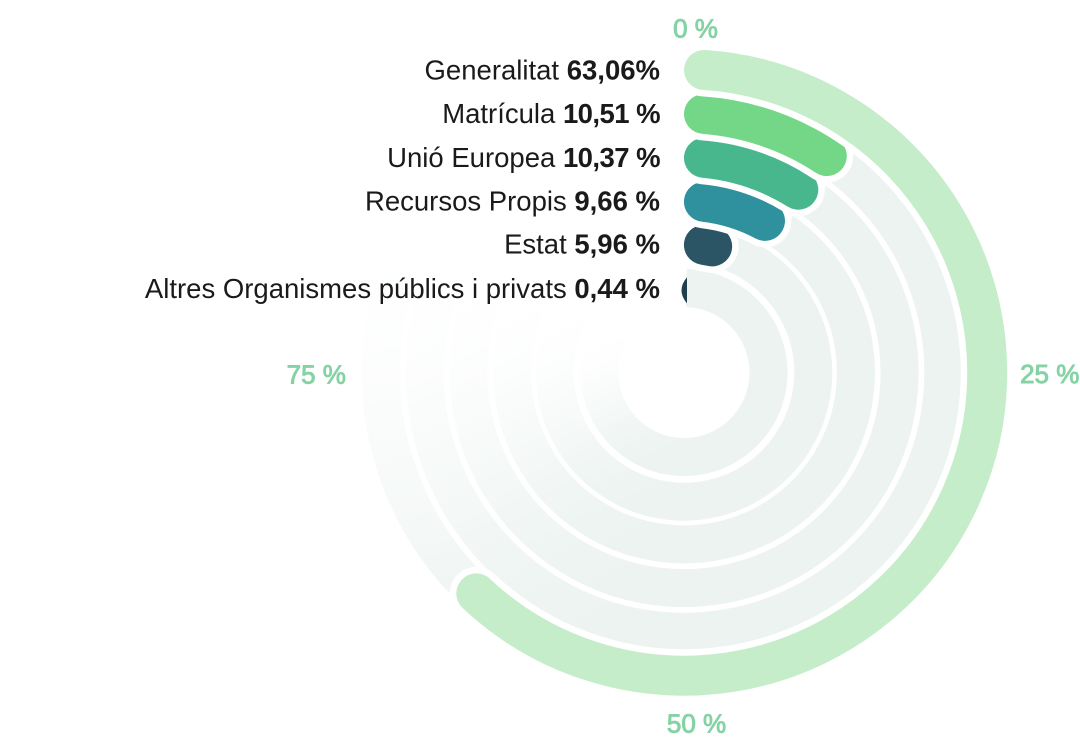  What do you see at coordinates (582, 243) in the screenshot?
I see `svg-text: Estat 5,96 %` at bounding box center [582, 243].